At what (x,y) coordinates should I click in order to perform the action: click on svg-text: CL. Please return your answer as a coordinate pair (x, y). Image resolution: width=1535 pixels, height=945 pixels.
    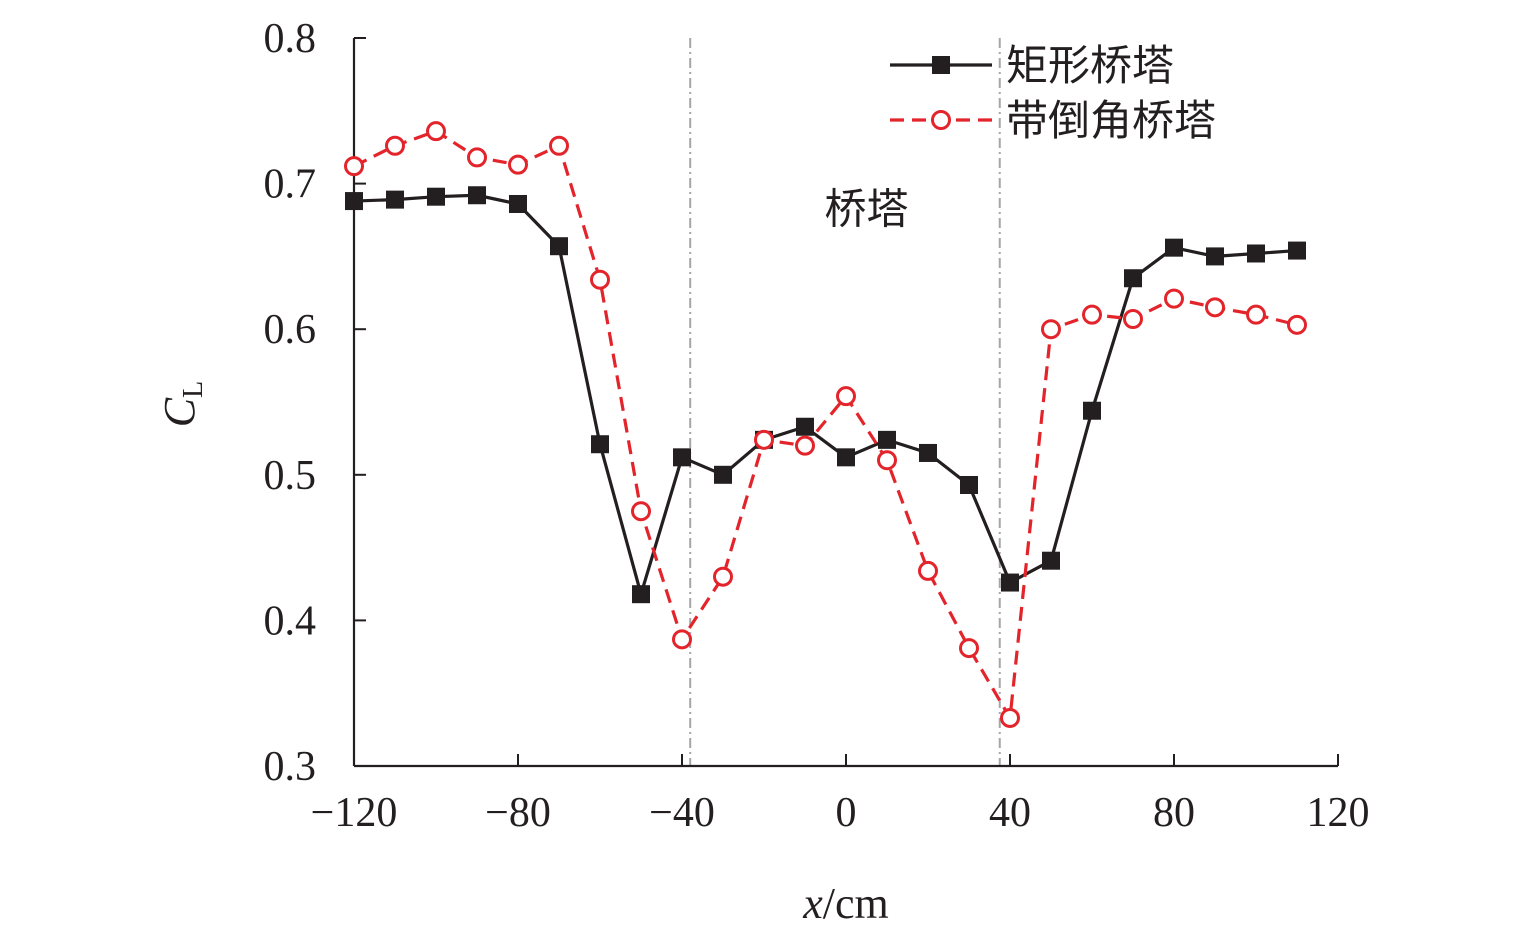
    Looking at the image, I should click on (182, 404).